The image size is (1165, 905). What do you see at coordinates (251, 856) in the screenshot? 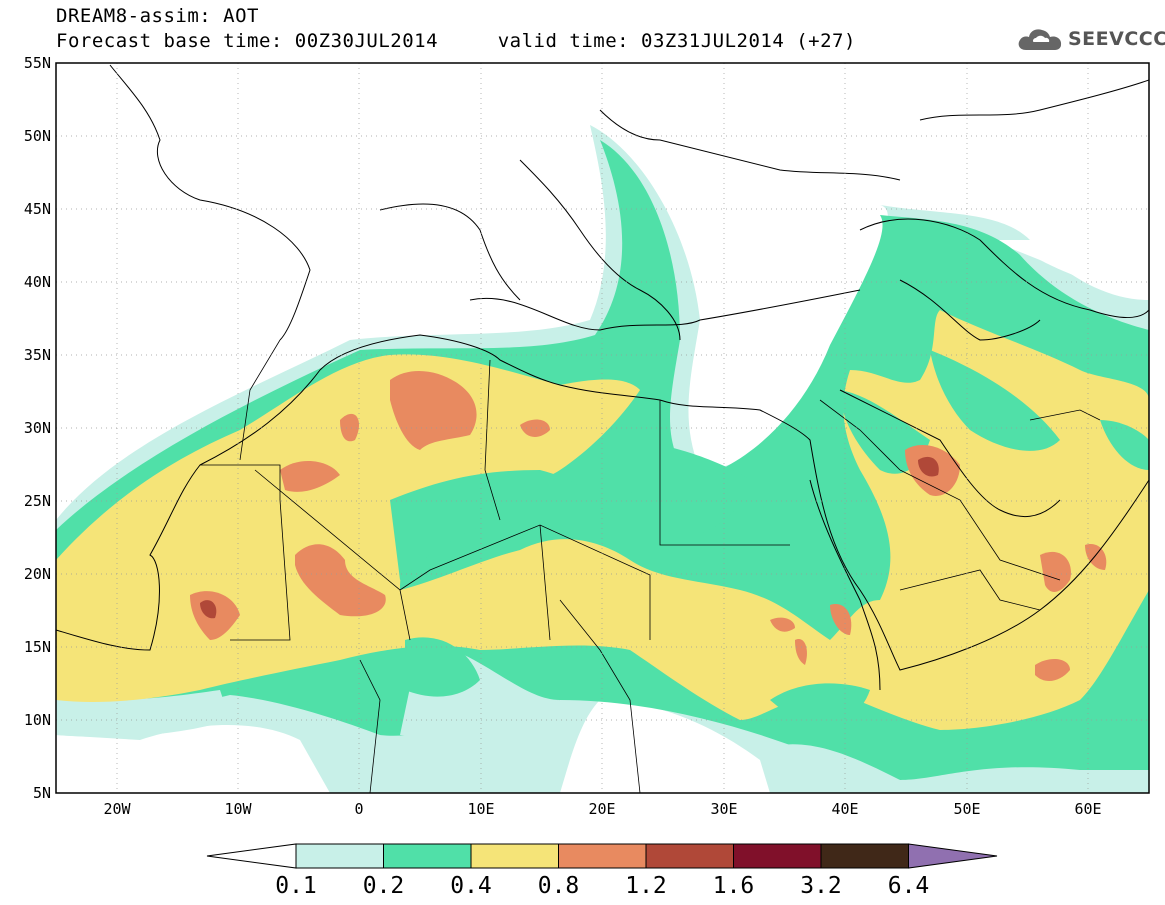
I see `colorbar-low-arrow` at bounding box center [251, 856].